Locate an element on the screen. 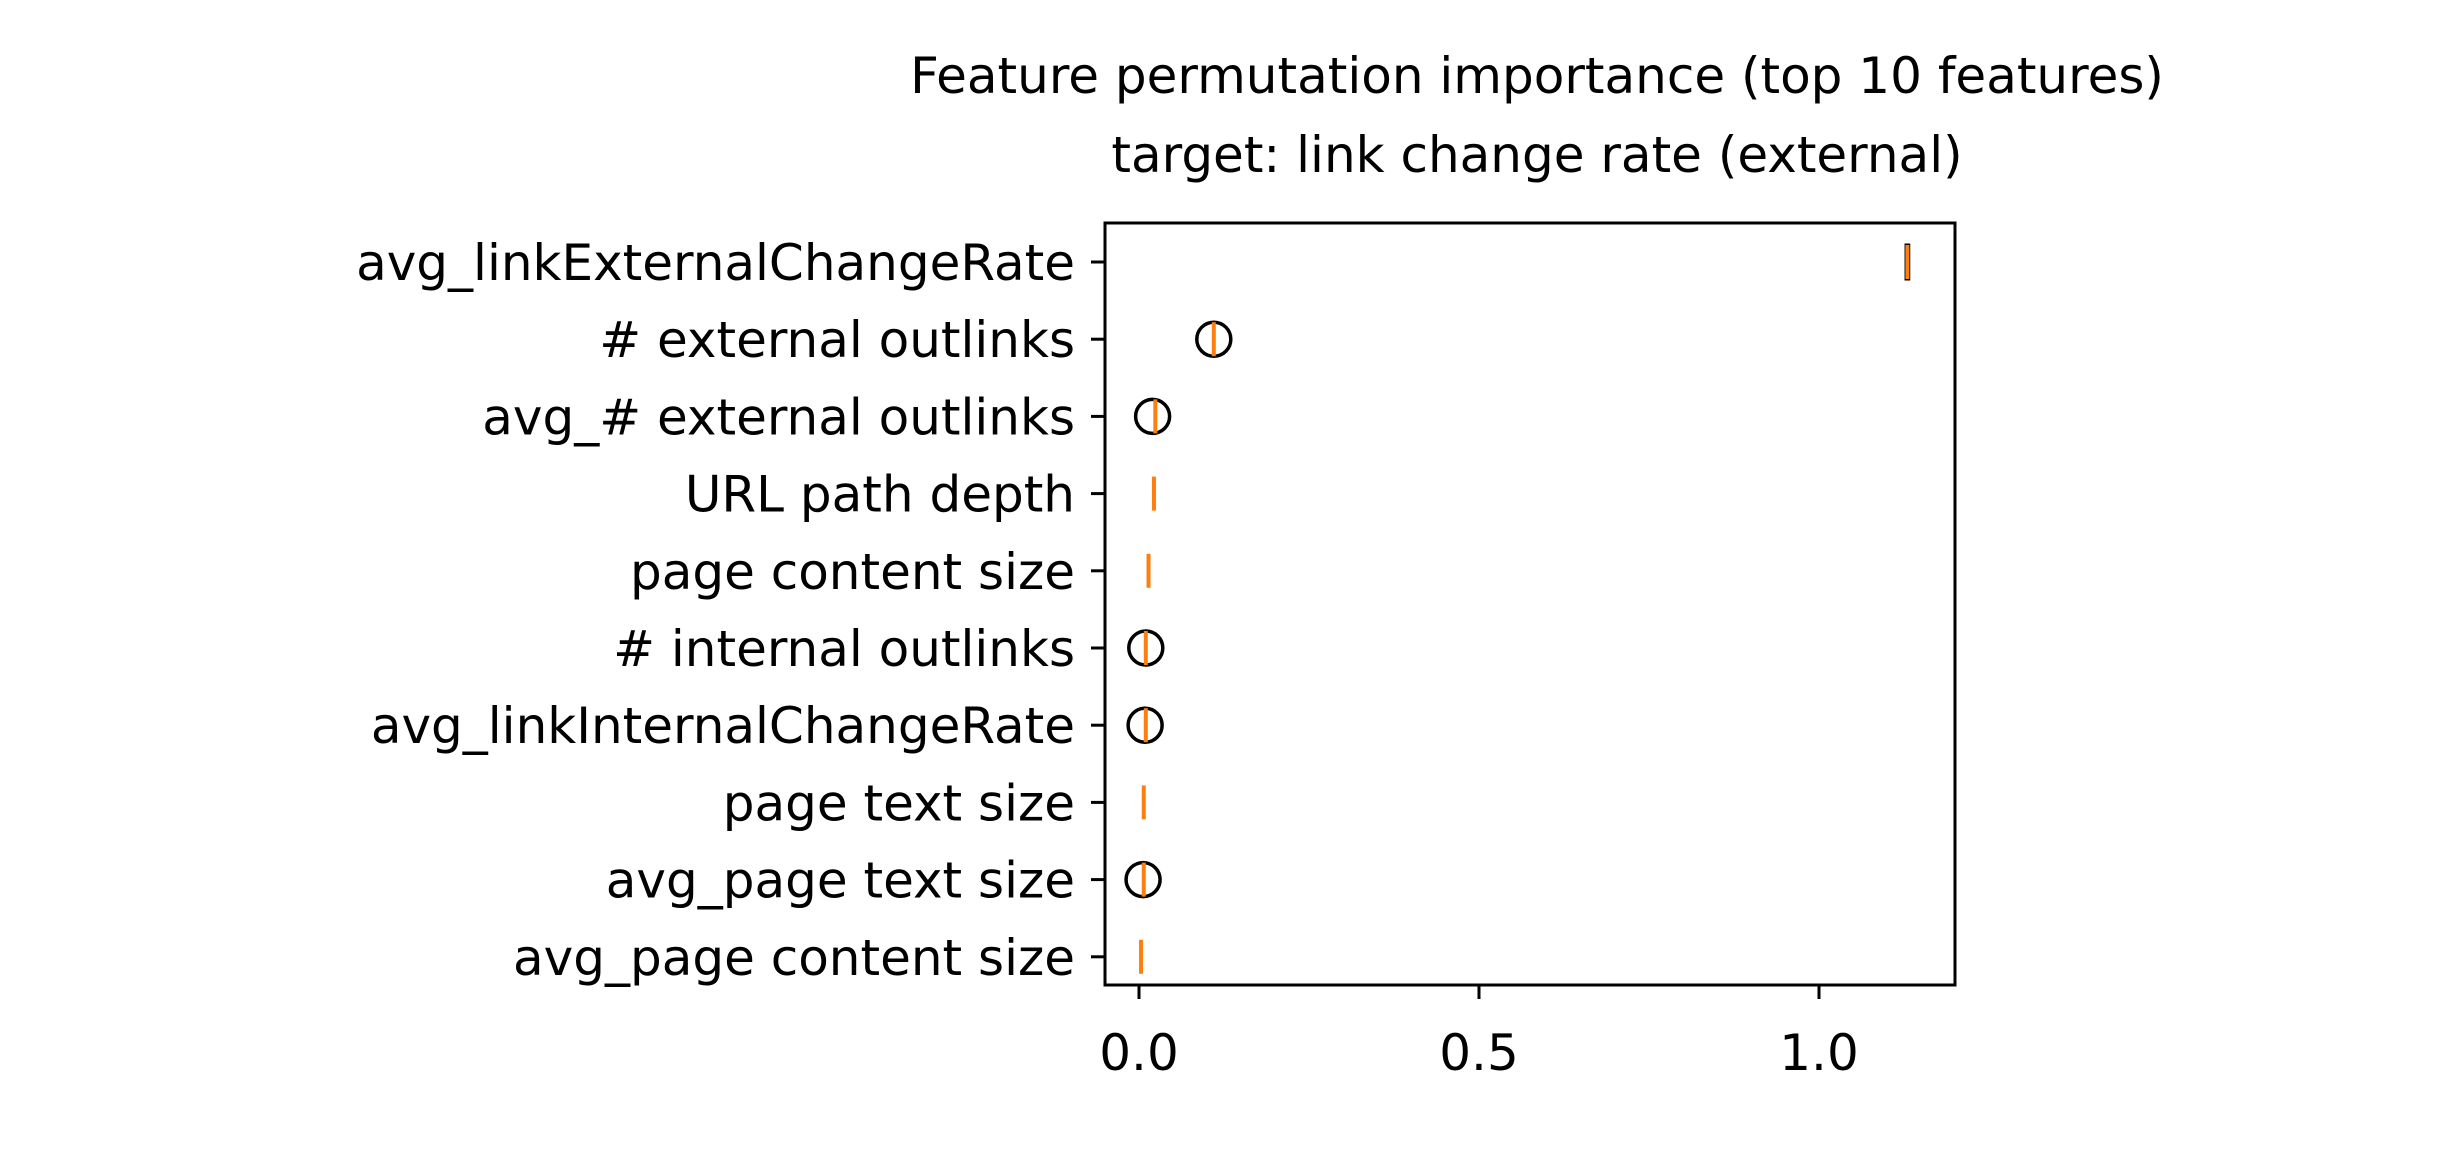 This screenshot has width=2444, height=1149. y-tick-label: URL path depth is located at coordinates (880, 495).